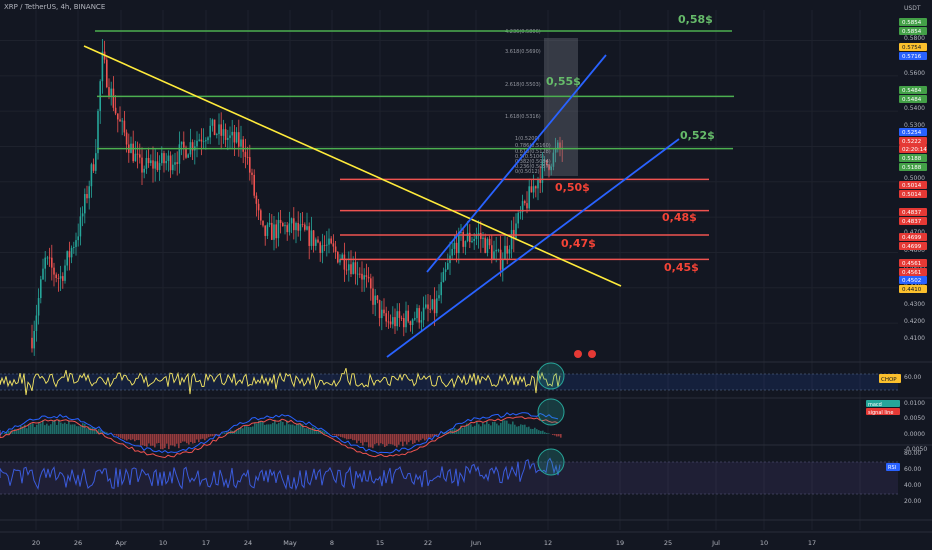  Describe the element at coordinates (280, 474) in the screenshot. I see `rsi-line` at that location.